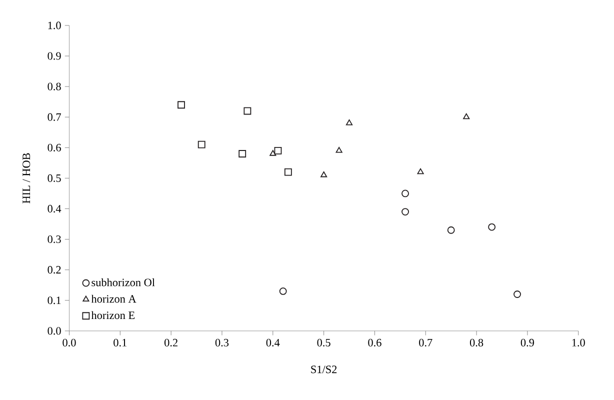 This screenshot has width=614, height=400. What do you see at coordinates (425, 342) in the screenshot?
I see `x-tick-label: 0.7` at bounding box center [425, 342].